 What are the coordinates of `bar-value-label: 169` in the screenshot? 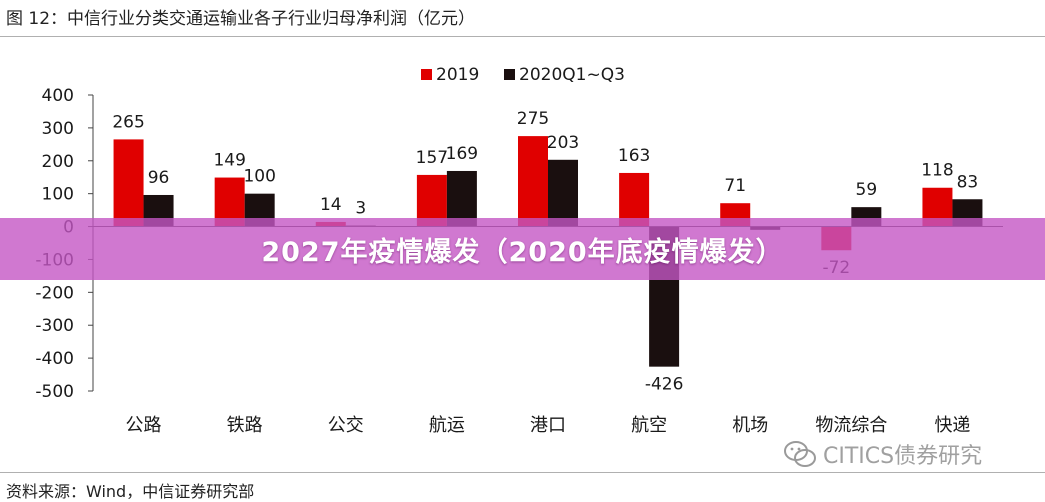 It's located at (462, 154).